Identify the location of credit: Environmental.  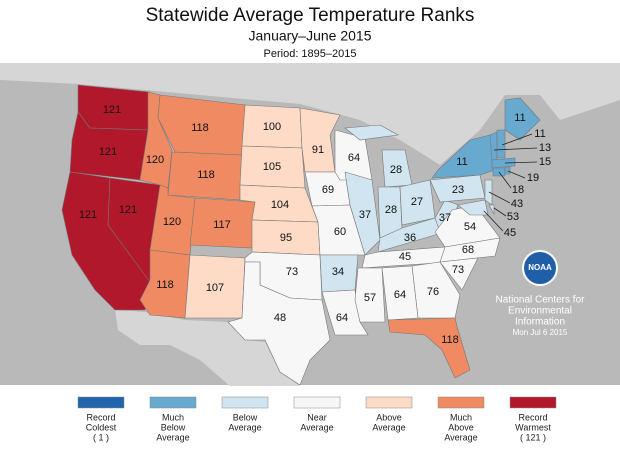
(540, 311).